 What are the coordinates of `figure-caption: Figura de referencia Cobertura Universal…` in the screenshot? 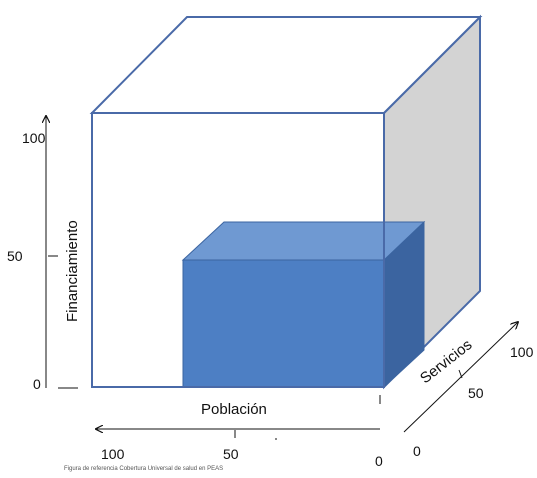 It's located at (143, 469).